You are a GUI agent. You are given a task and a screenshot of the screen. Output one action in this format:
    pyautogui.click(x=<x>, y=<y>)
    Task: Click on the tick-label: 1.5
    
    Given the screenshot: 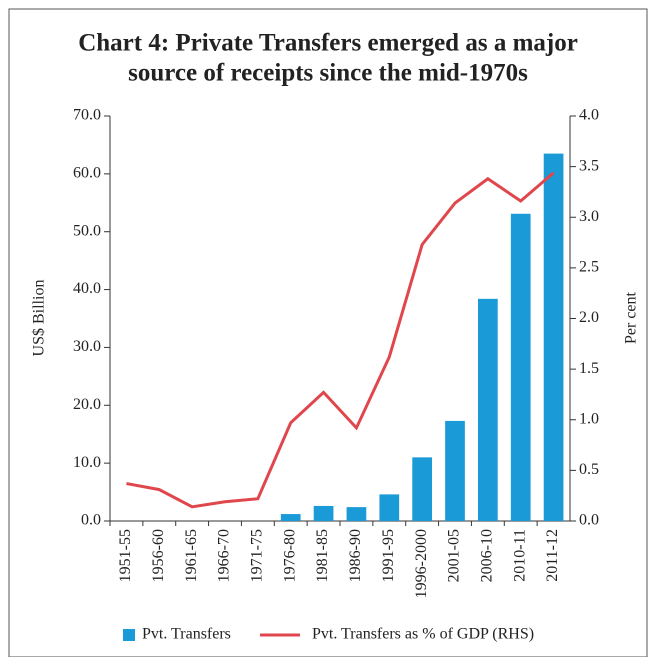 What is the action you would take?
    pyautogui.click(x=589, y=368)
    